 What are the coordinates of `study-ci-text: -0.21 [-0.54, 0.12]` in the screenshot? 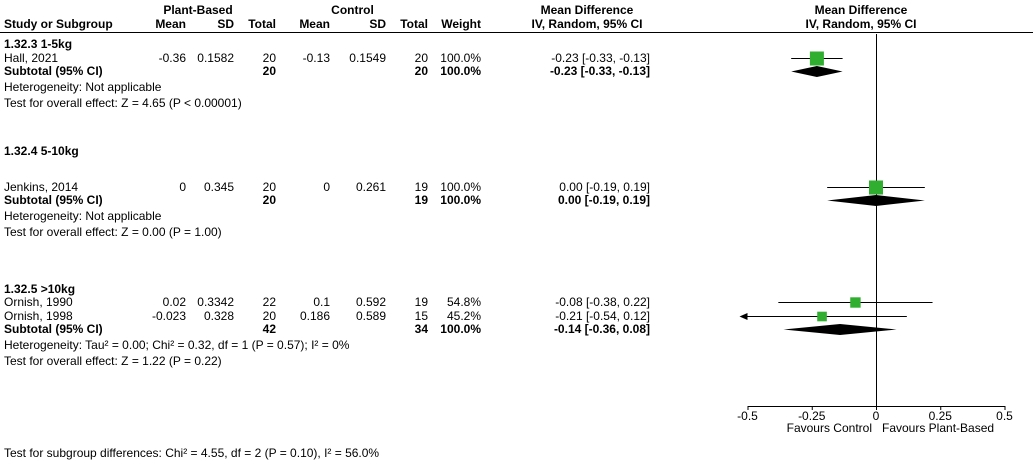 It's located at (602, 316).